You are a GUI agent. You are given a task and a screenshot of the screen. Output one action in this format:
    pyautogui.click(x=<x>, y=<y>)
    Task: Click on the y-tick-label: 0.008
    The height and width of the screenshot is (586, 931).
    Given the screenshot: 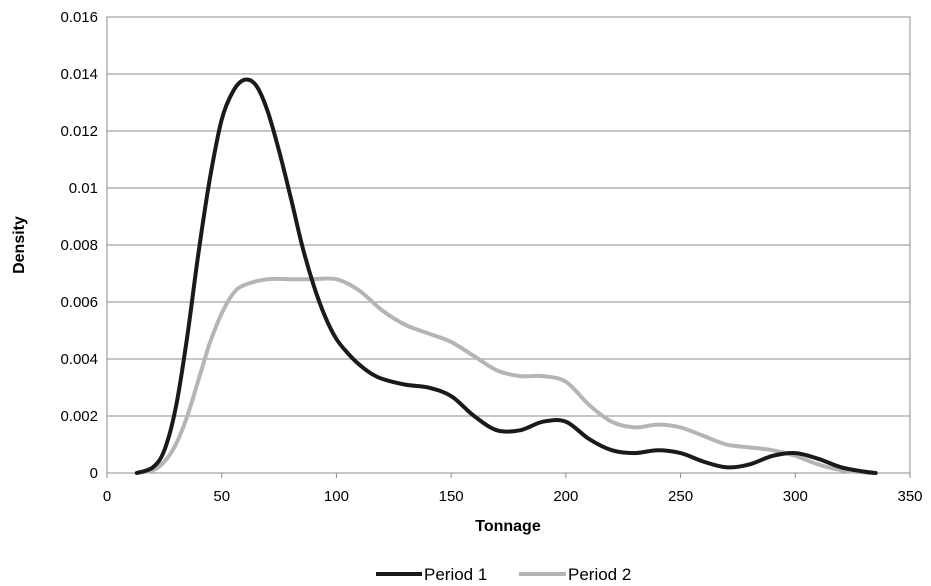 What is the action you would take?
    pyautogui.click(x=79, y=245)
    